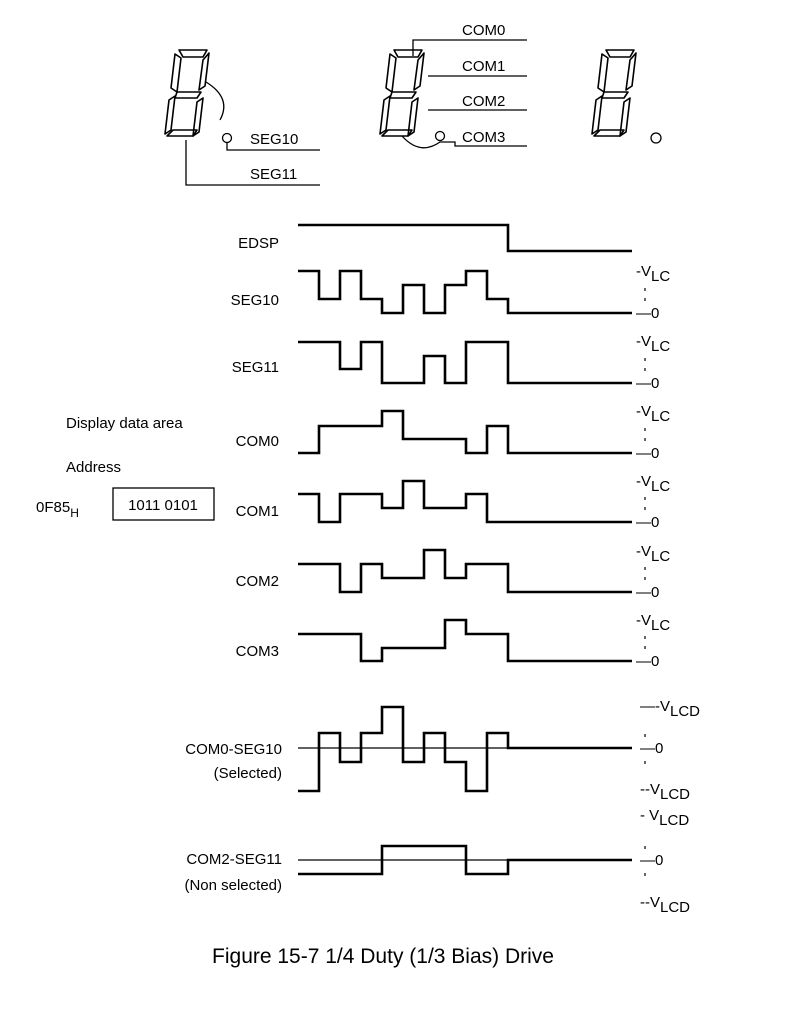  What do you see at coordinates (252, 163) in the screenshot?
I see `wire-seg11` at bounding box center [252, 163].